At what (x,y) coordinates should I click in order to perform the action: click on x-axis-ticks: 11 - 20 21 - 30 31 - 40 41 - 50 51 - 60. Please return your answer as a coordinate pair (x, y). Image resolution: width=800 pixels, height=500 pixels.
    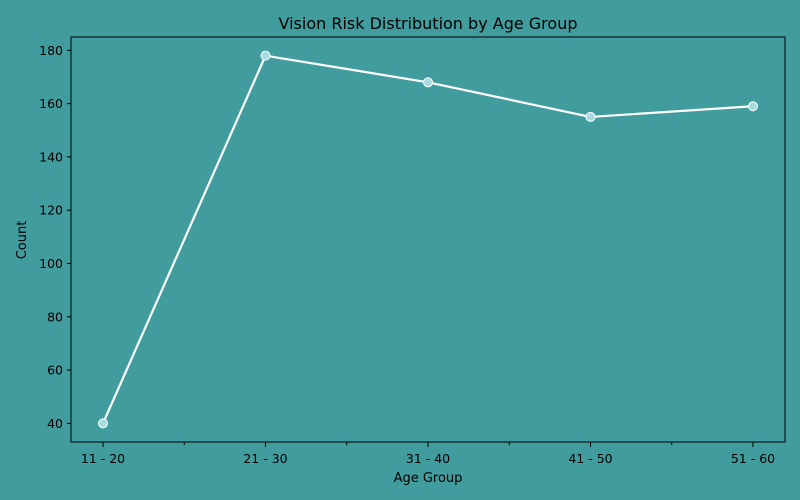
    Looking at the image, I should click on (428, 454).